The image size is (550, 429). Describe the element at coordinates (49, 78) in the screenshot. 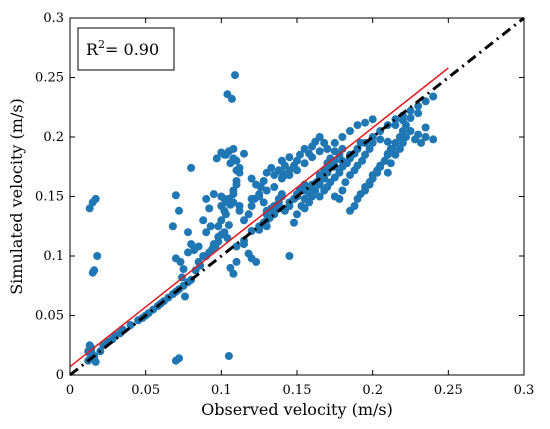

I see `y-tick-label: 0.25` at that location.